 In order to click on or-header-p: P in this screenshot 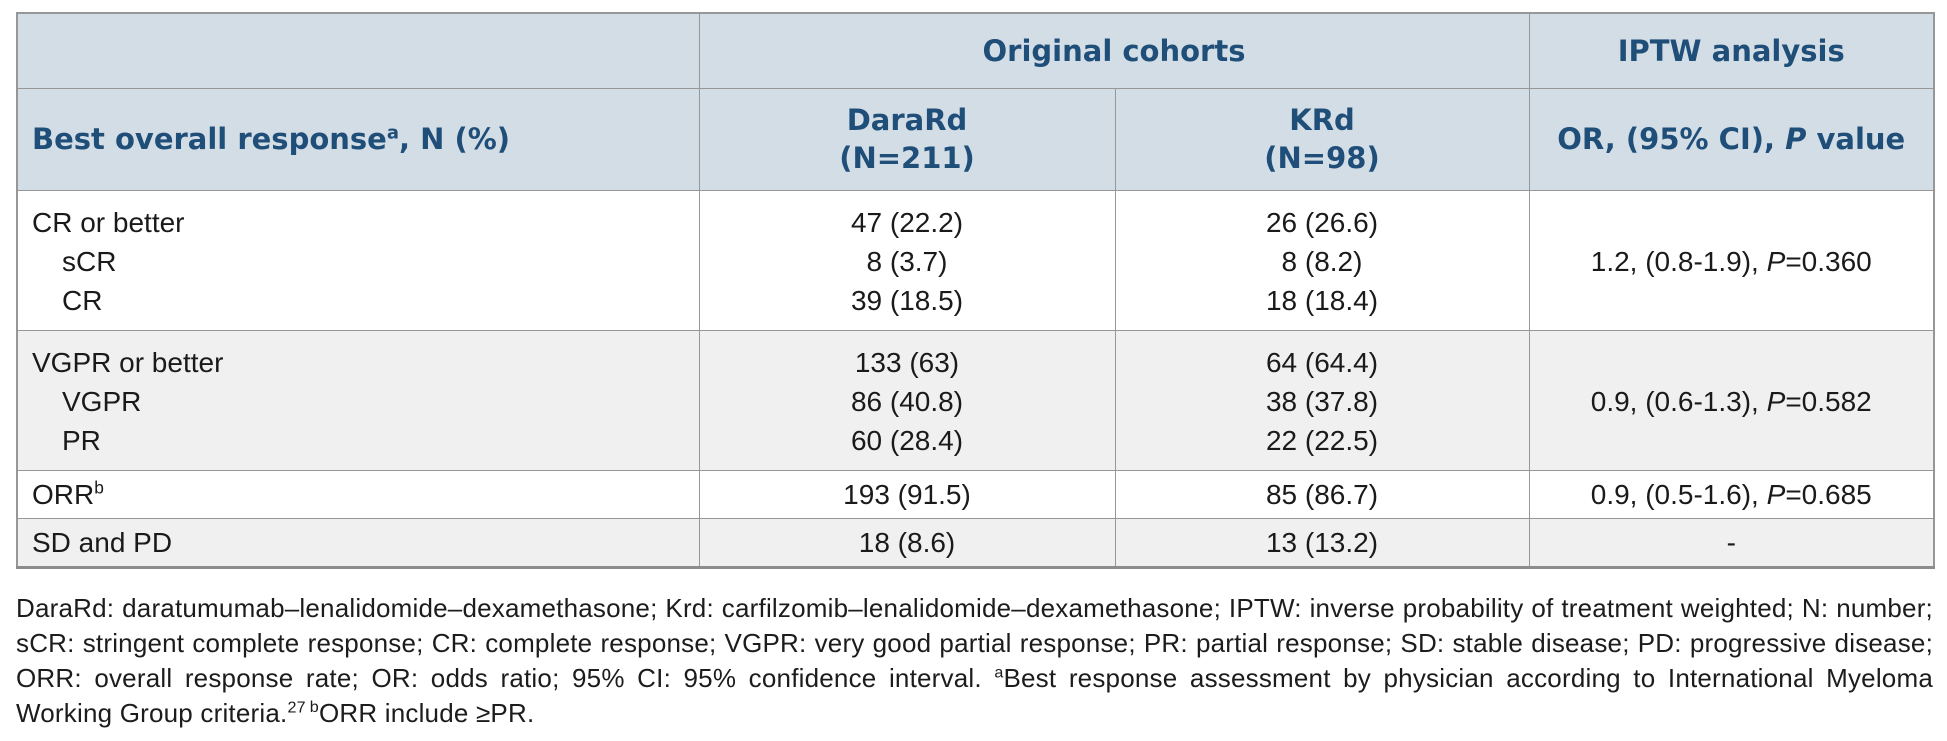, I will do `click(1796, 139)`.